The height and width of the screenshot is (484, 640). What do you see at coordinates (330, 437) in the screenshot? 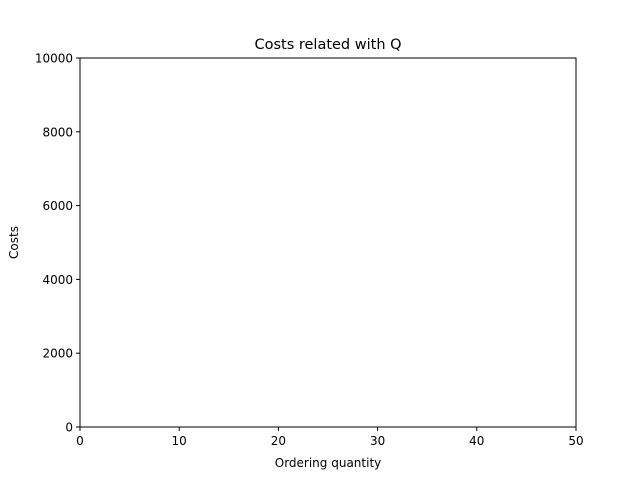
I see `x-axis-ticks: 0 10 20 30 40 50` at bounding box center [330, 437].